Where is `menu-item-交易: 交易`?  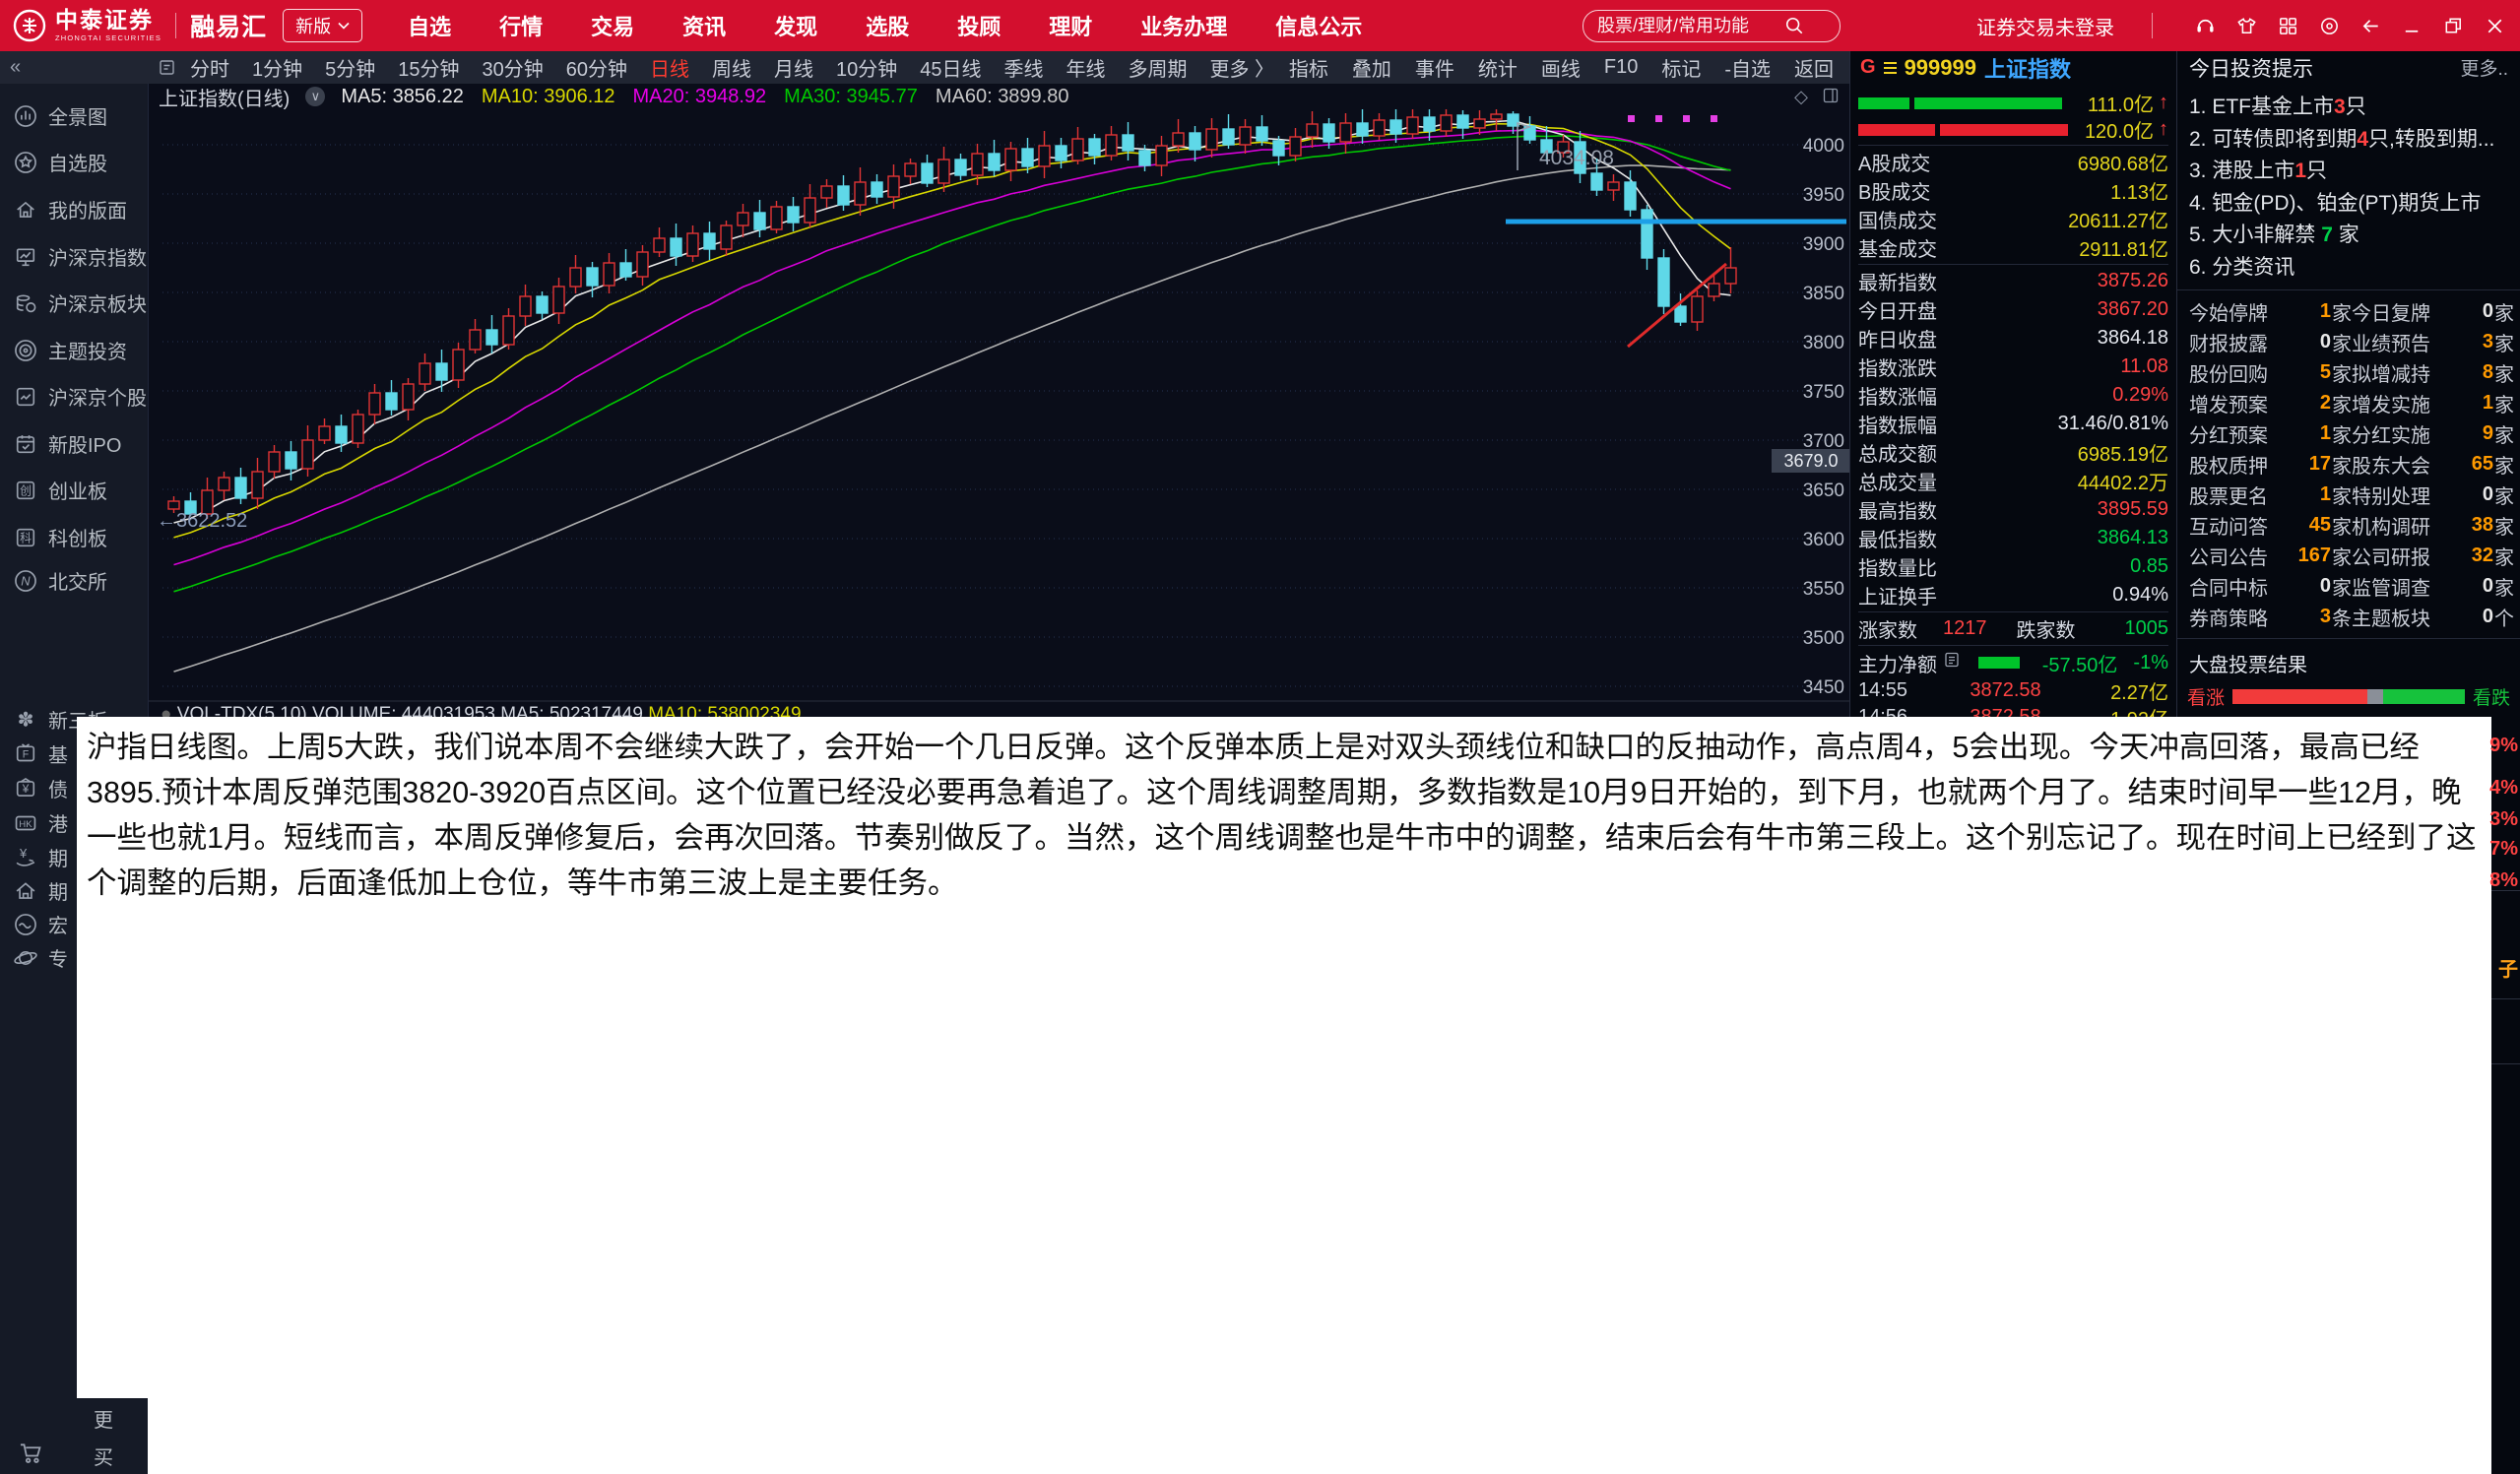
menu-item-交易: 交易 is located at coordinates (613, 27).